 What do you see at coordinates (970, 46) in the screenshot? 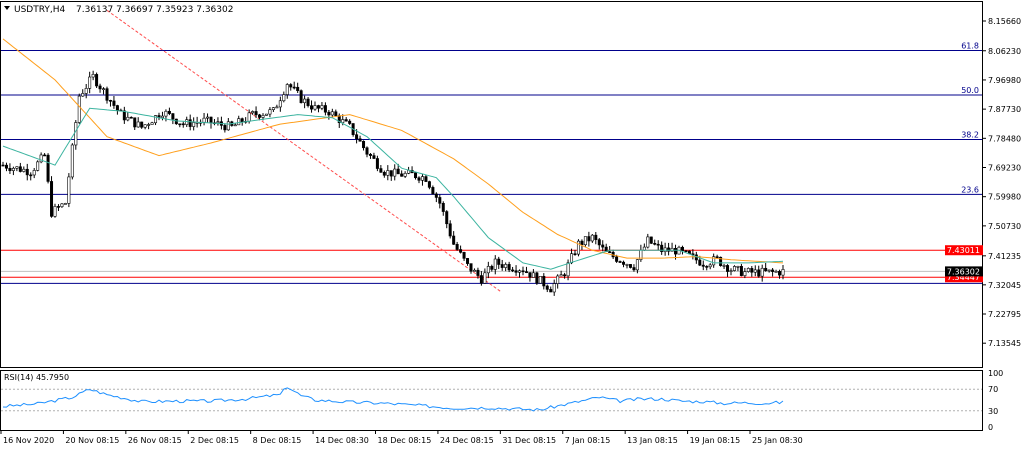
I see `fib-level-label: 61.8` at bounding box center [970, 46].